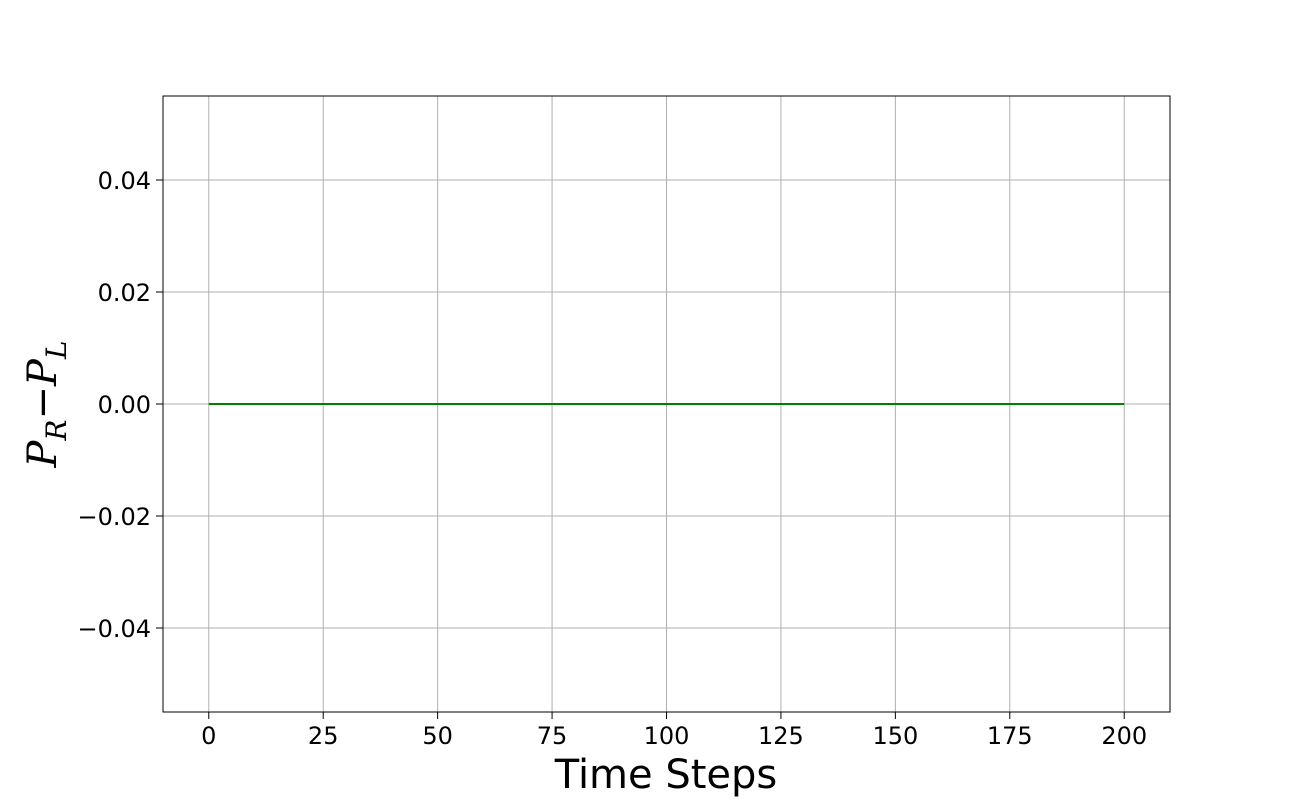  I want to click on y-tick-label: 0.04, so click(124, 181).